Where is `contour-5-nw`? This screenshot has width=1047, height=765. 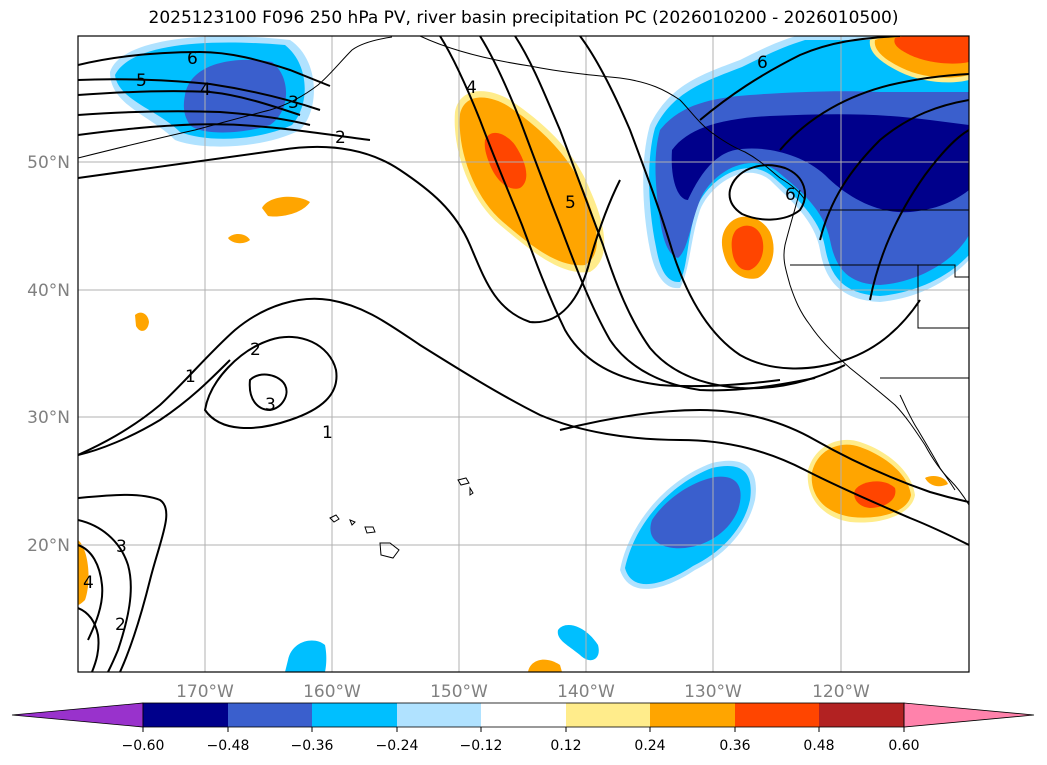
contour-5-nw is located at coordinates (199, 94).